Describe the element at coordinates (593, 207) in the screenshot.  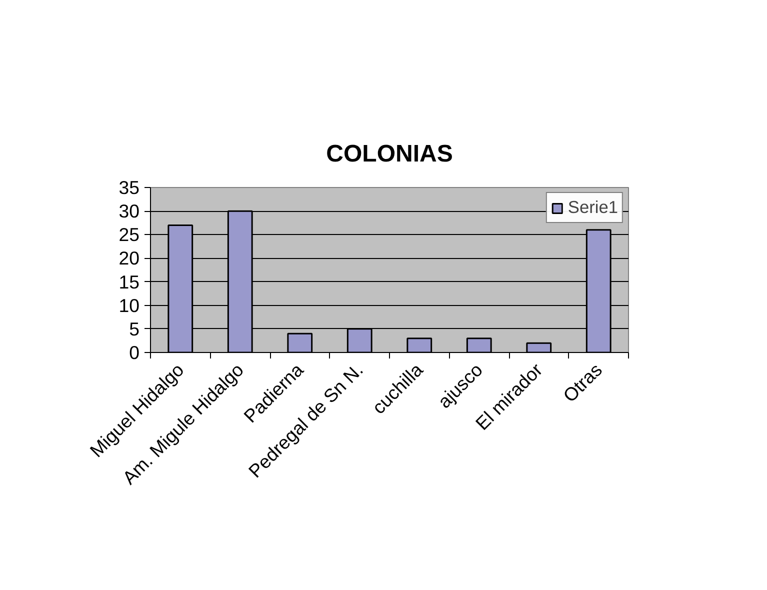
I see `legend-label: Serie1` at that location.